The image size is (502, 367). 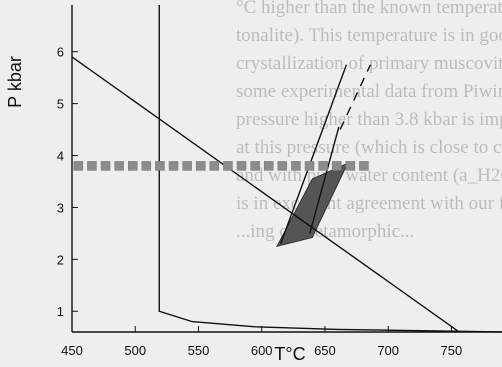 What do you see at coordinates (135, 350) in the screenshot?
I see `x-tick-label: 500` at bounding box center [135, 350].